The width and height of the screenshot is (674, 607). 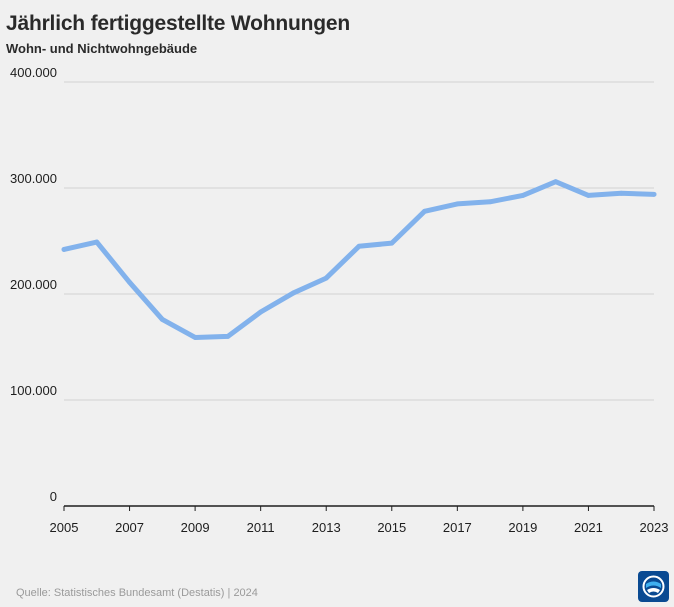 What do you see at coordinates (588, 527) in the screenshot?
I see `x-tick-label: 2021` at bounding box center [588, 527].